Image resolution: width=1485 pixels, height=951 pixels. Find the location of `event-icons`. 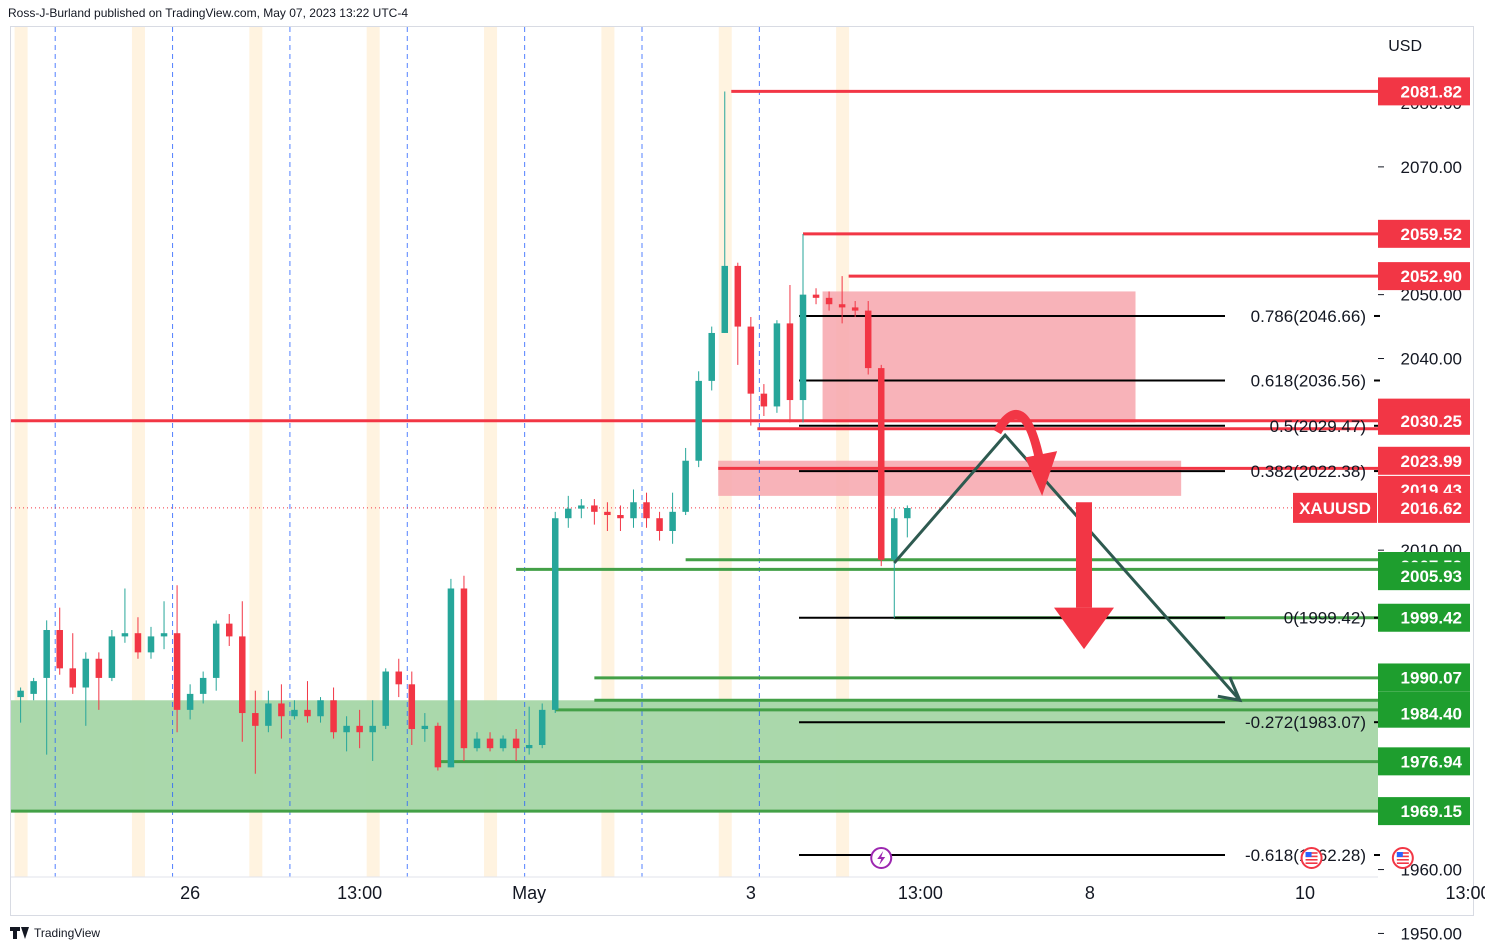

event-icons is located at coordinates (1142, 858).